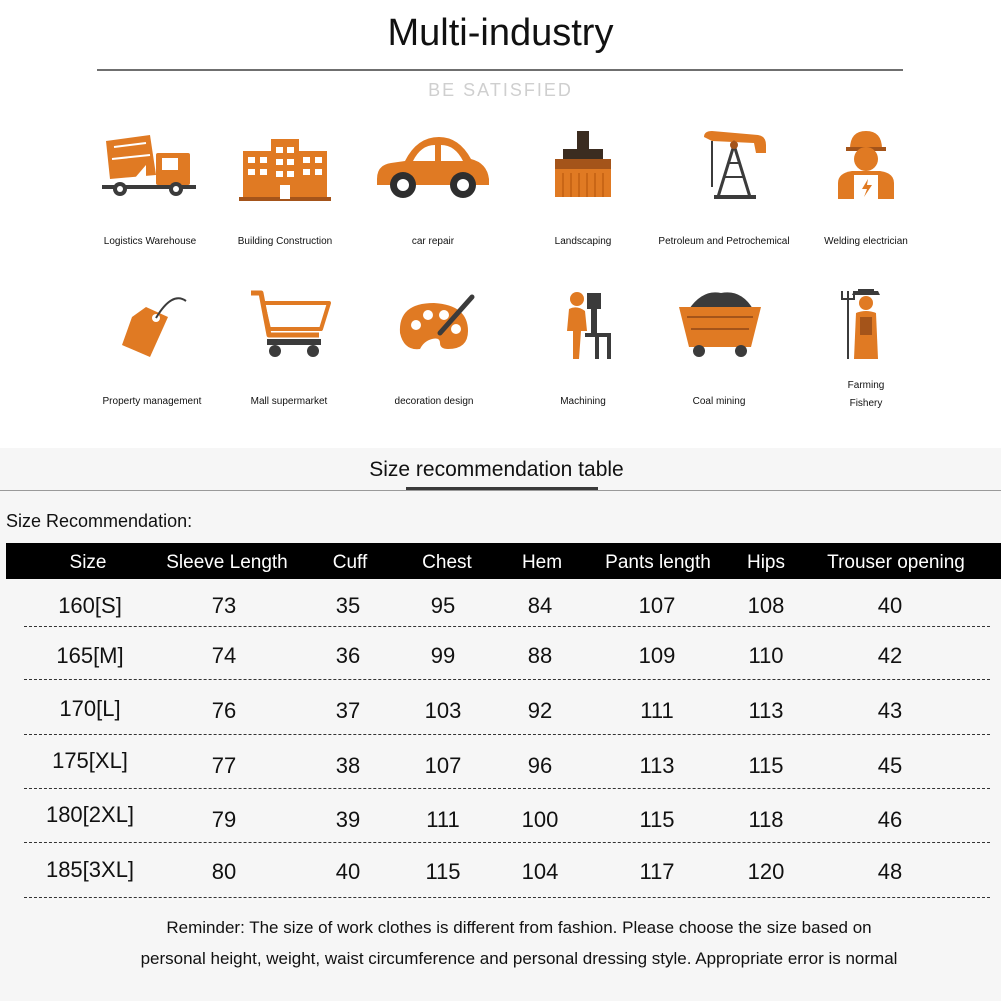 The image size is (1001, 1001). I want to click on industry-decoration-design: decoration design, so click(434, 349).